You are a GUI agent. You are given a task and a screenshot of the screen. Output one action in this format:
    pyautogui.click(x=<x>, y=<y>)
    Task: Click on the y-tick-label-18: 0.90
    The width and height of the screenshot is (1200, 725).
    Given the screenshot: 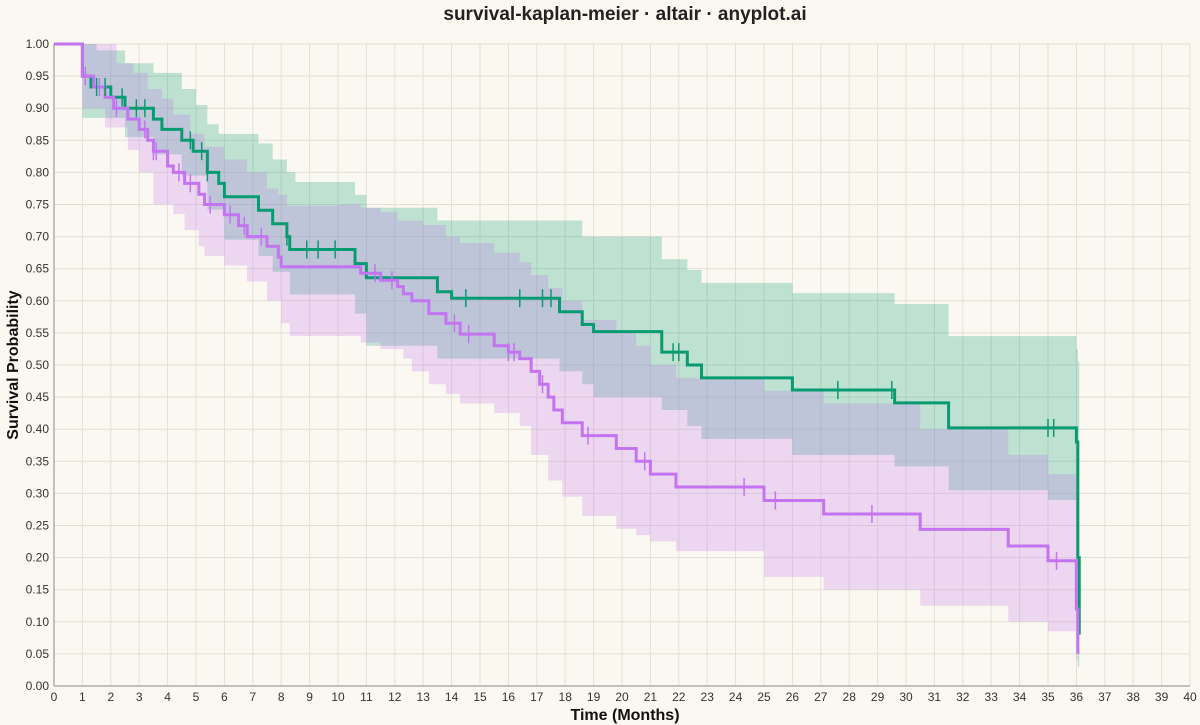 What is the action you would take?
    pyautogui.click(x=38, y=108)
    